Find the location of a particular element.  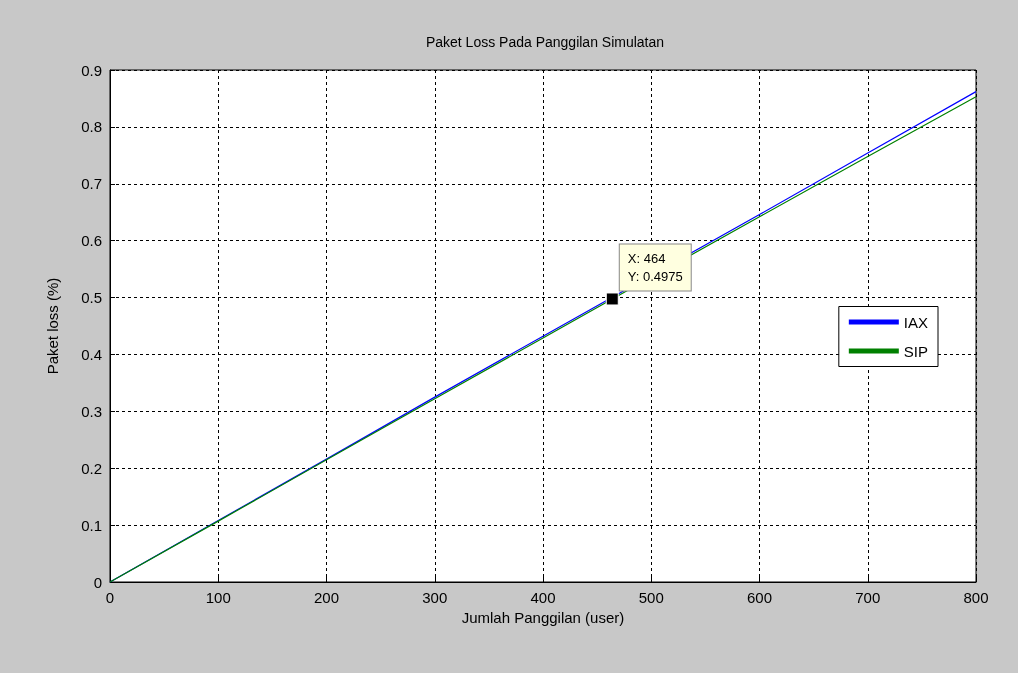

x-tick-label: 100 is located at coordinates (218, 597).